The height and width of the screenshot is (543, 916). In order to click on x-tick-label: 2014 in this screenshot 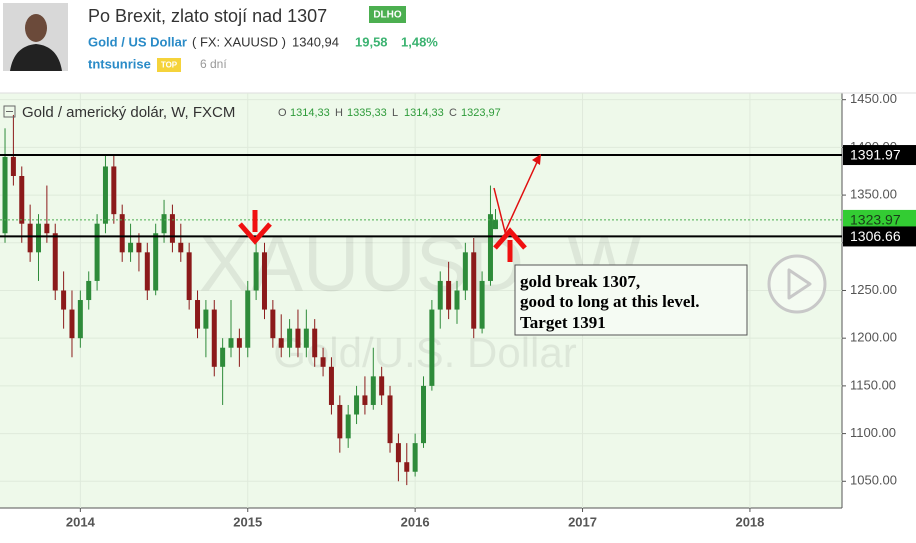, I will do `click(81, 521)`.